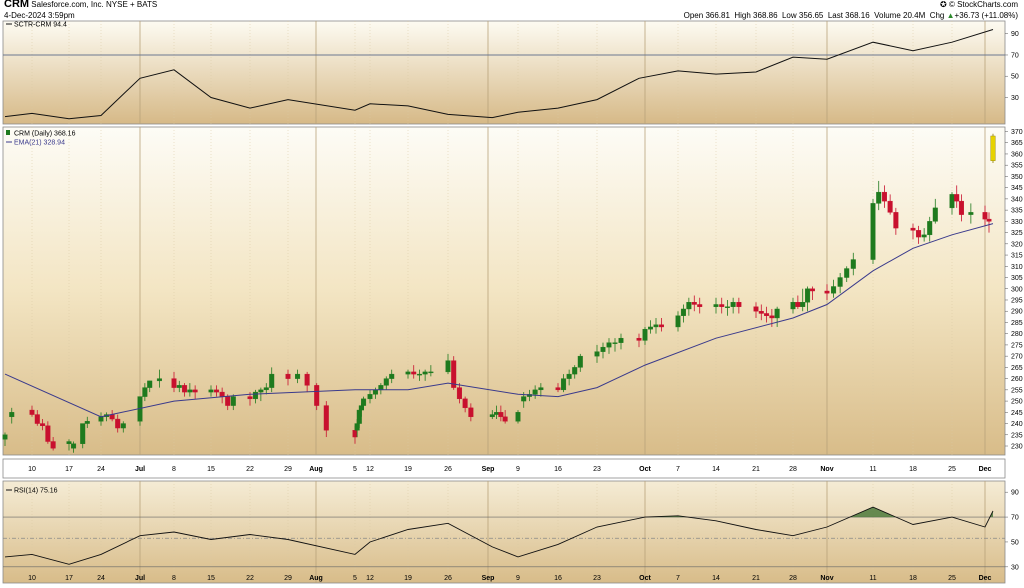 The image size is (1024, 588). I want to click on chart-datetime: 4-Dec-2024 3:59pm, so click(39, 15).